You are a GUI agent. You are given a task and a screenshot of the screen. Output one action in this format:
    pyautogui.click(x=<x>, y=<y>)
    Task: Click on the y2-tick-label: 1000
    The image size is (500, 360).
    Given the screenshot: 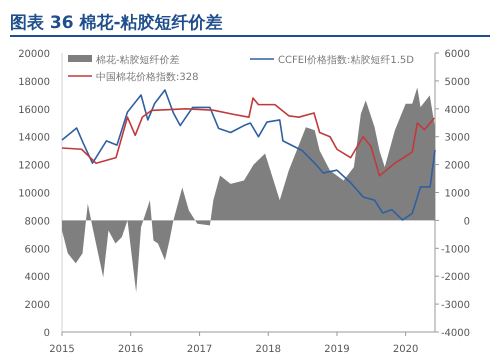 What is the action you would take?
    pyautogui.click(x=457, y=194)
    